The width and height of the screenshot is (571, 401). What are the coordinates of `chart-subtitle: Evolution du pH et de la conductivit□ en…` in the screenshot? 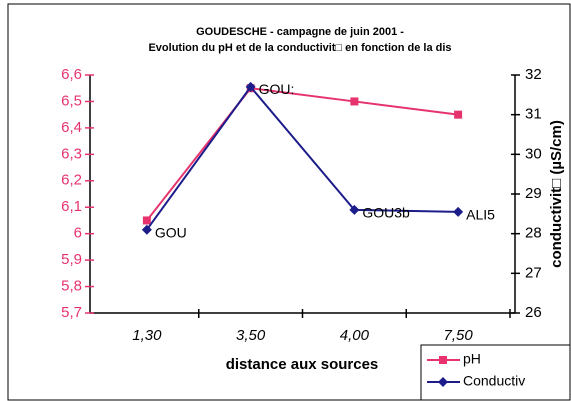 It's located at (299, 48).